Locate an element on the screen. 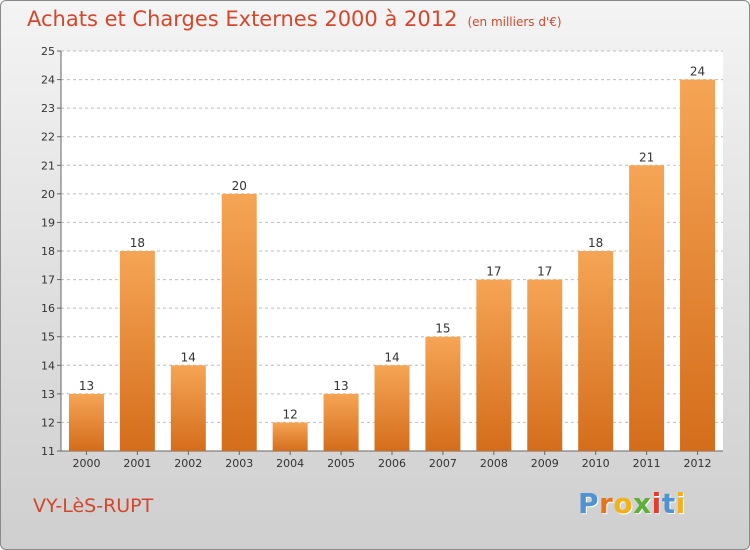 The image size is (750, 550). bar-2012 is located at coordinates (698, 265).